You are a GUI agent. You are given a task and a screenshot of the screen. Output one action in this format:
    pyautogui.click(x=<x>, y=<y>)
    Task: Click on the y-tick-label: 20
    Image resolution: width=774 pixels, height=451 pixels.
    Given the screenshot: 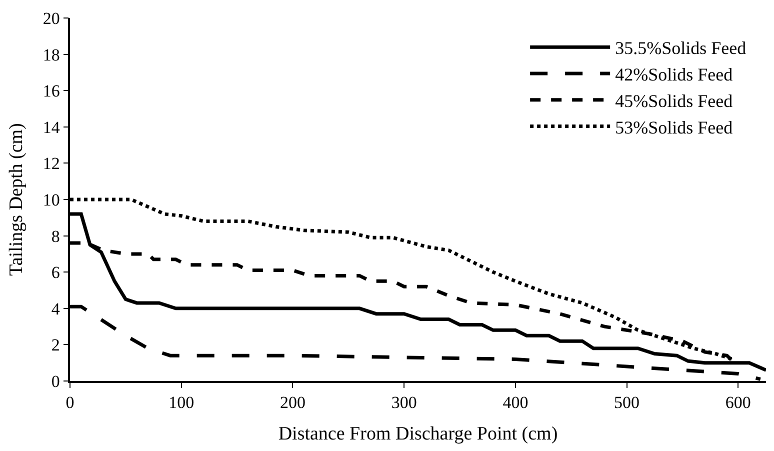 What is the action you would take?
    pyautogui.click(x=51, y=18)
    